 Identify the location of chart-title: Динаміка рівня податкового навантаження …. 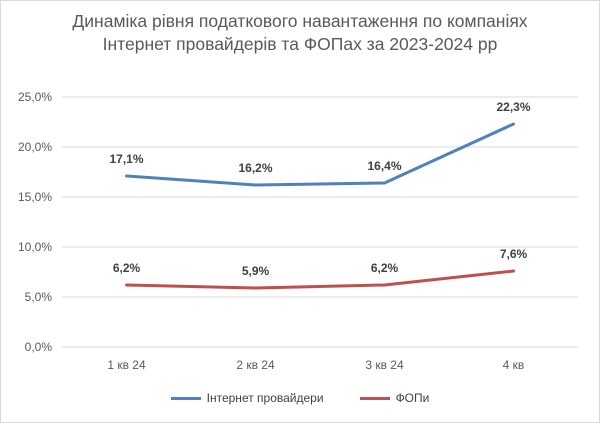
(300, 32).